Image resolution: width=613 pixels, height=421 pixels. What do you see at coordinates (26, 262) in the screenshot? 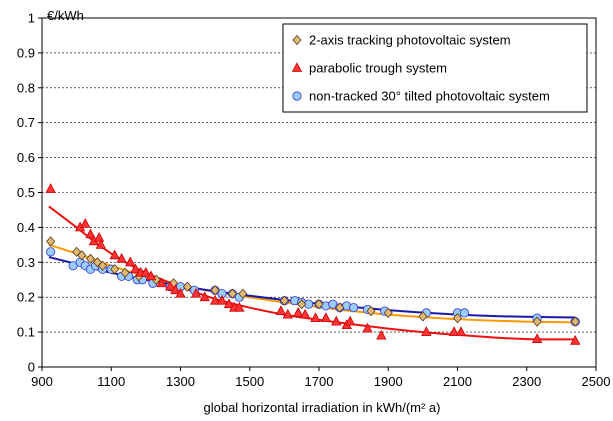
I see `y-tick-label: 0.3` at bounding box center [26, 262].